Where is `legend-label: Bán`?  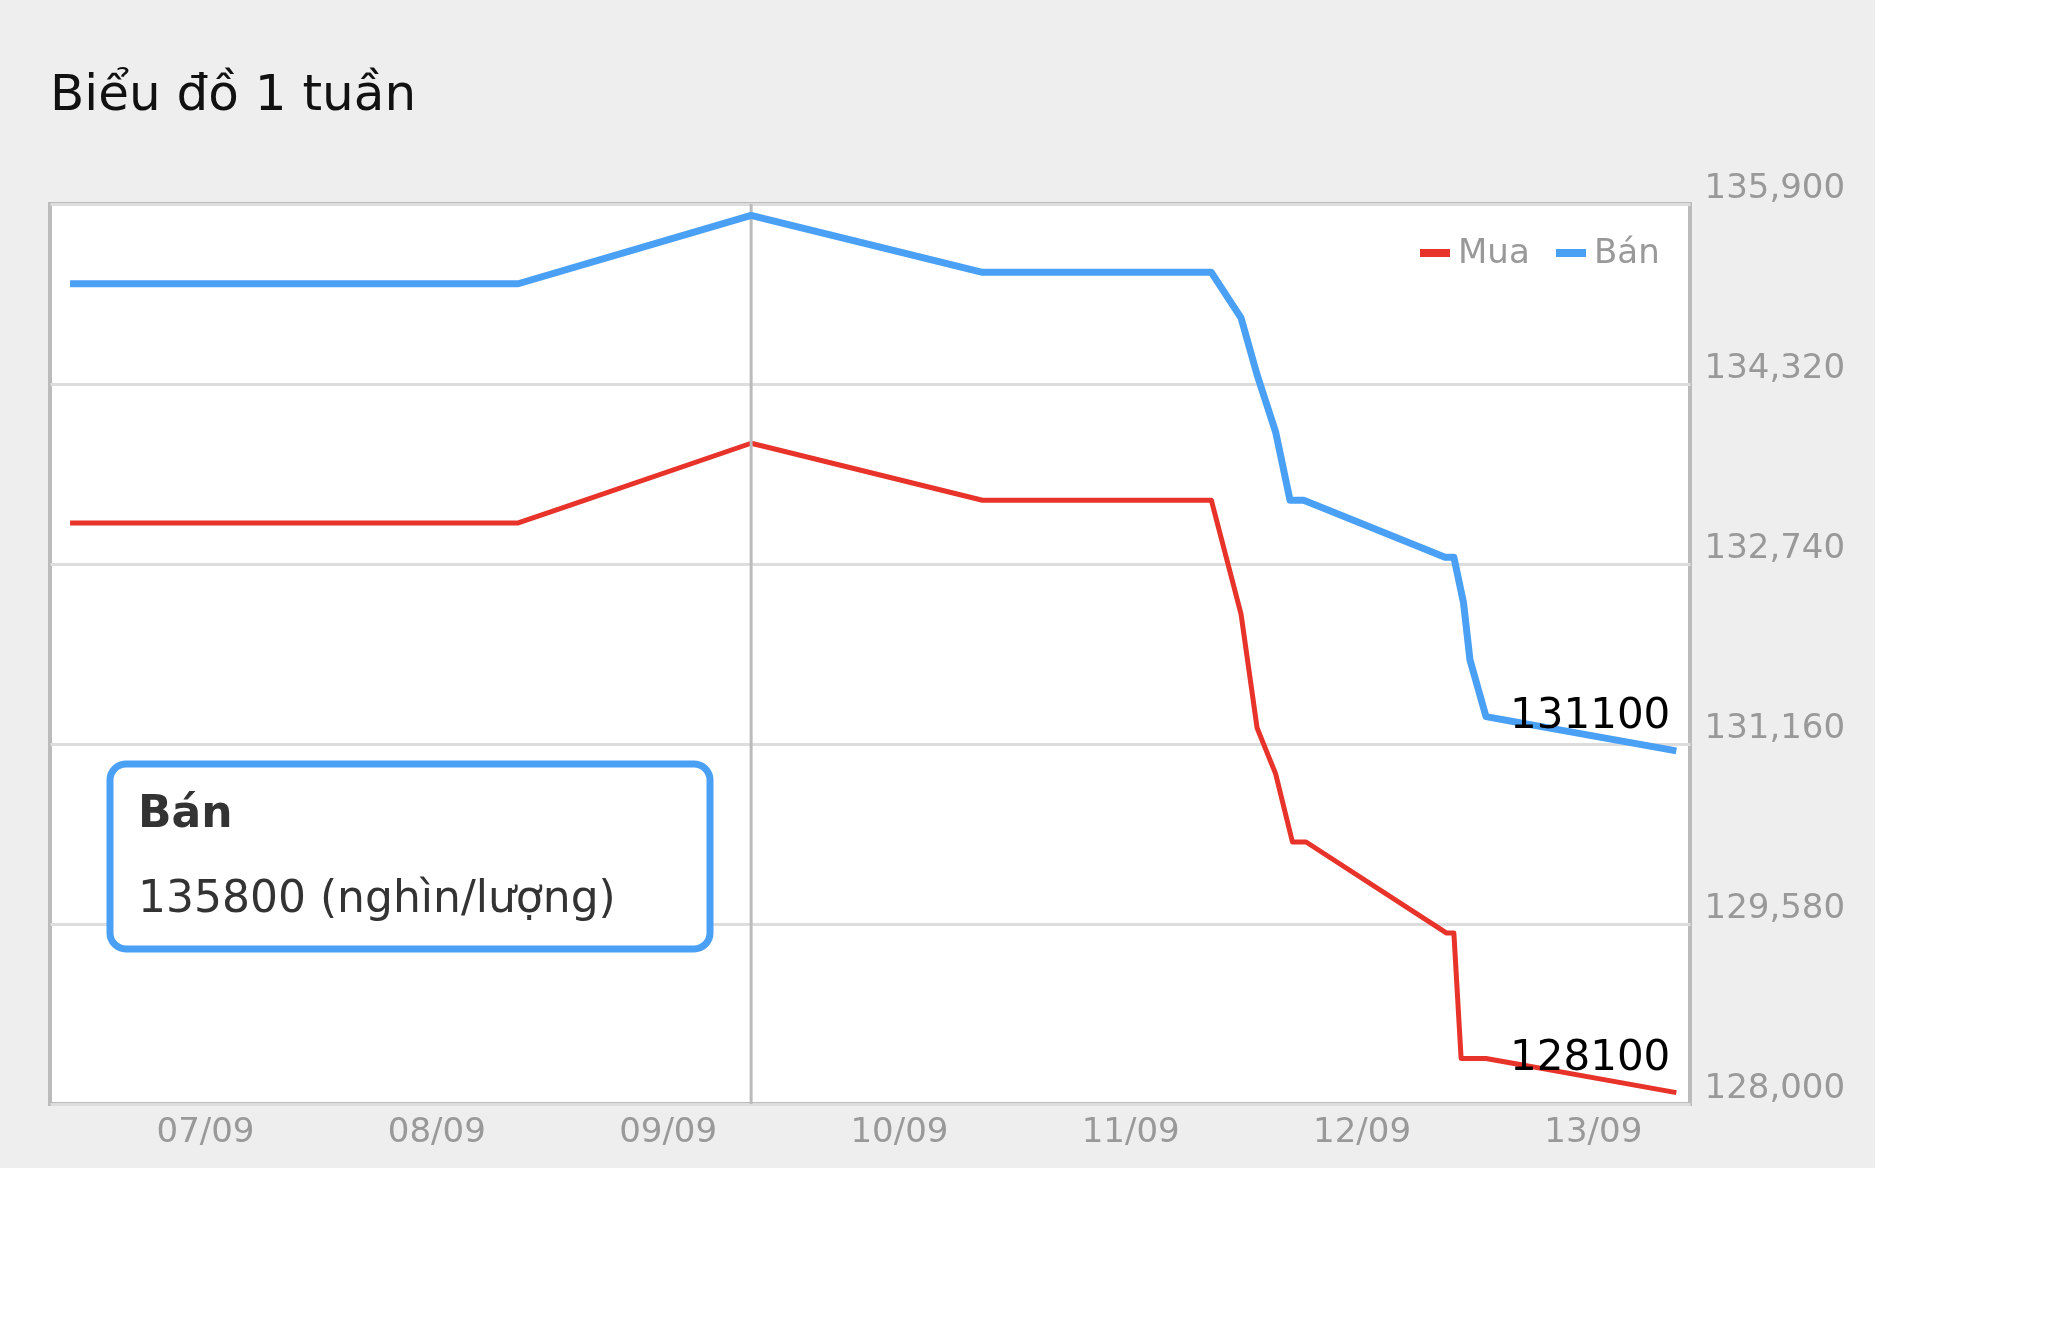
legend-label: Bán is located at coordinates (1627, 251).